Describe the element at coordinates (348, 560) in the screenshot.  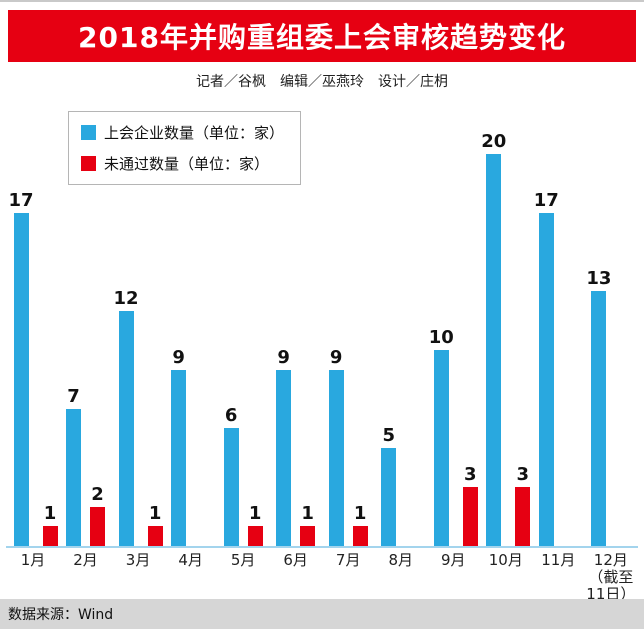
I see `x-axis-label: 7月` at that location.